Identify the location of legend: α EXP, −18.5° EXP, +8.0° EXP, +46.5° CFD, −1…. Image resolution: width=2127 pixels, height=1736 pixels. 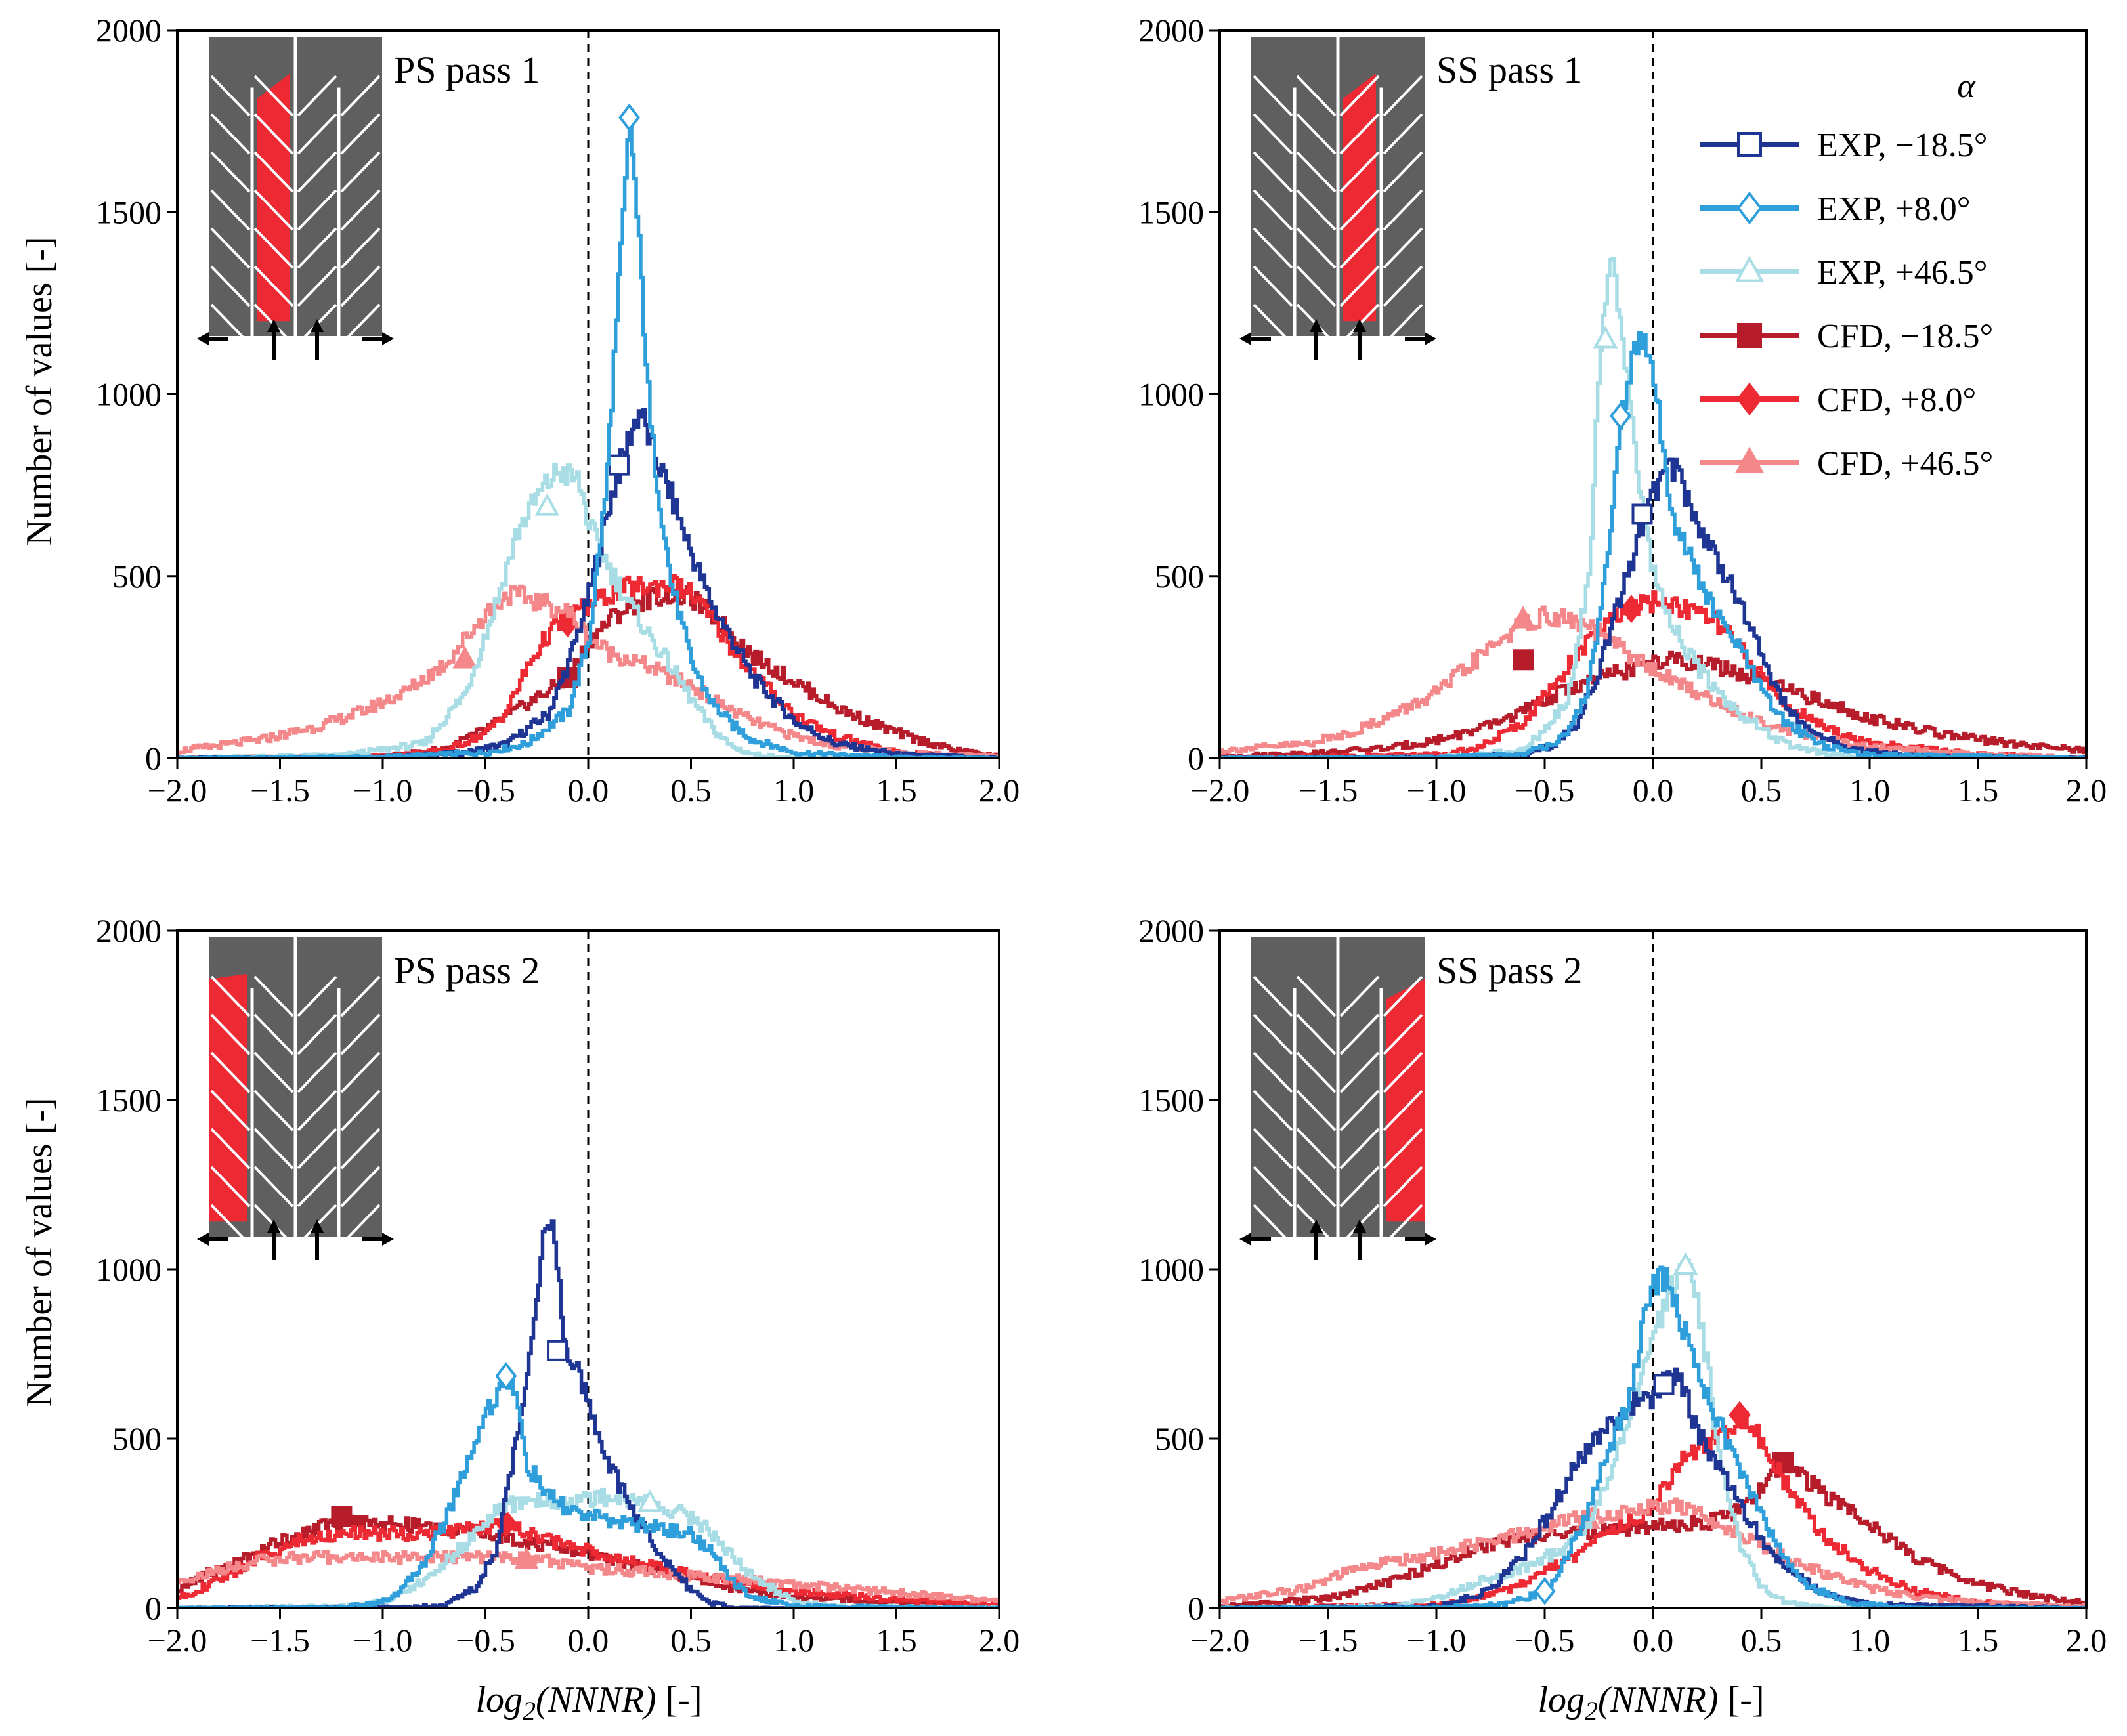
(1847, 275).